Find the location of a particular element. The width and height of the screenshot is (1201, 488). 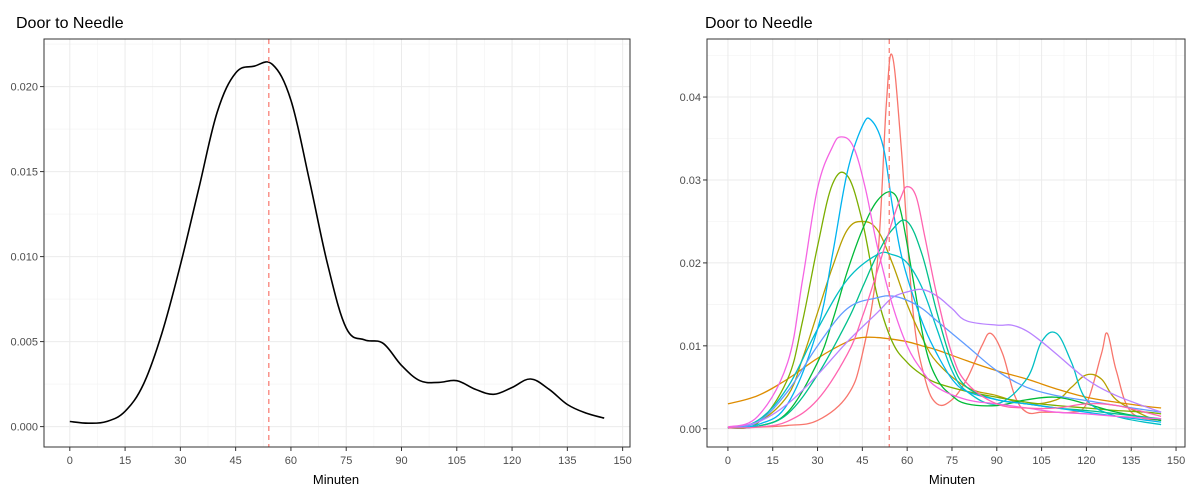

left-x-tick-label: 15 is located at coordinates (125, 461).